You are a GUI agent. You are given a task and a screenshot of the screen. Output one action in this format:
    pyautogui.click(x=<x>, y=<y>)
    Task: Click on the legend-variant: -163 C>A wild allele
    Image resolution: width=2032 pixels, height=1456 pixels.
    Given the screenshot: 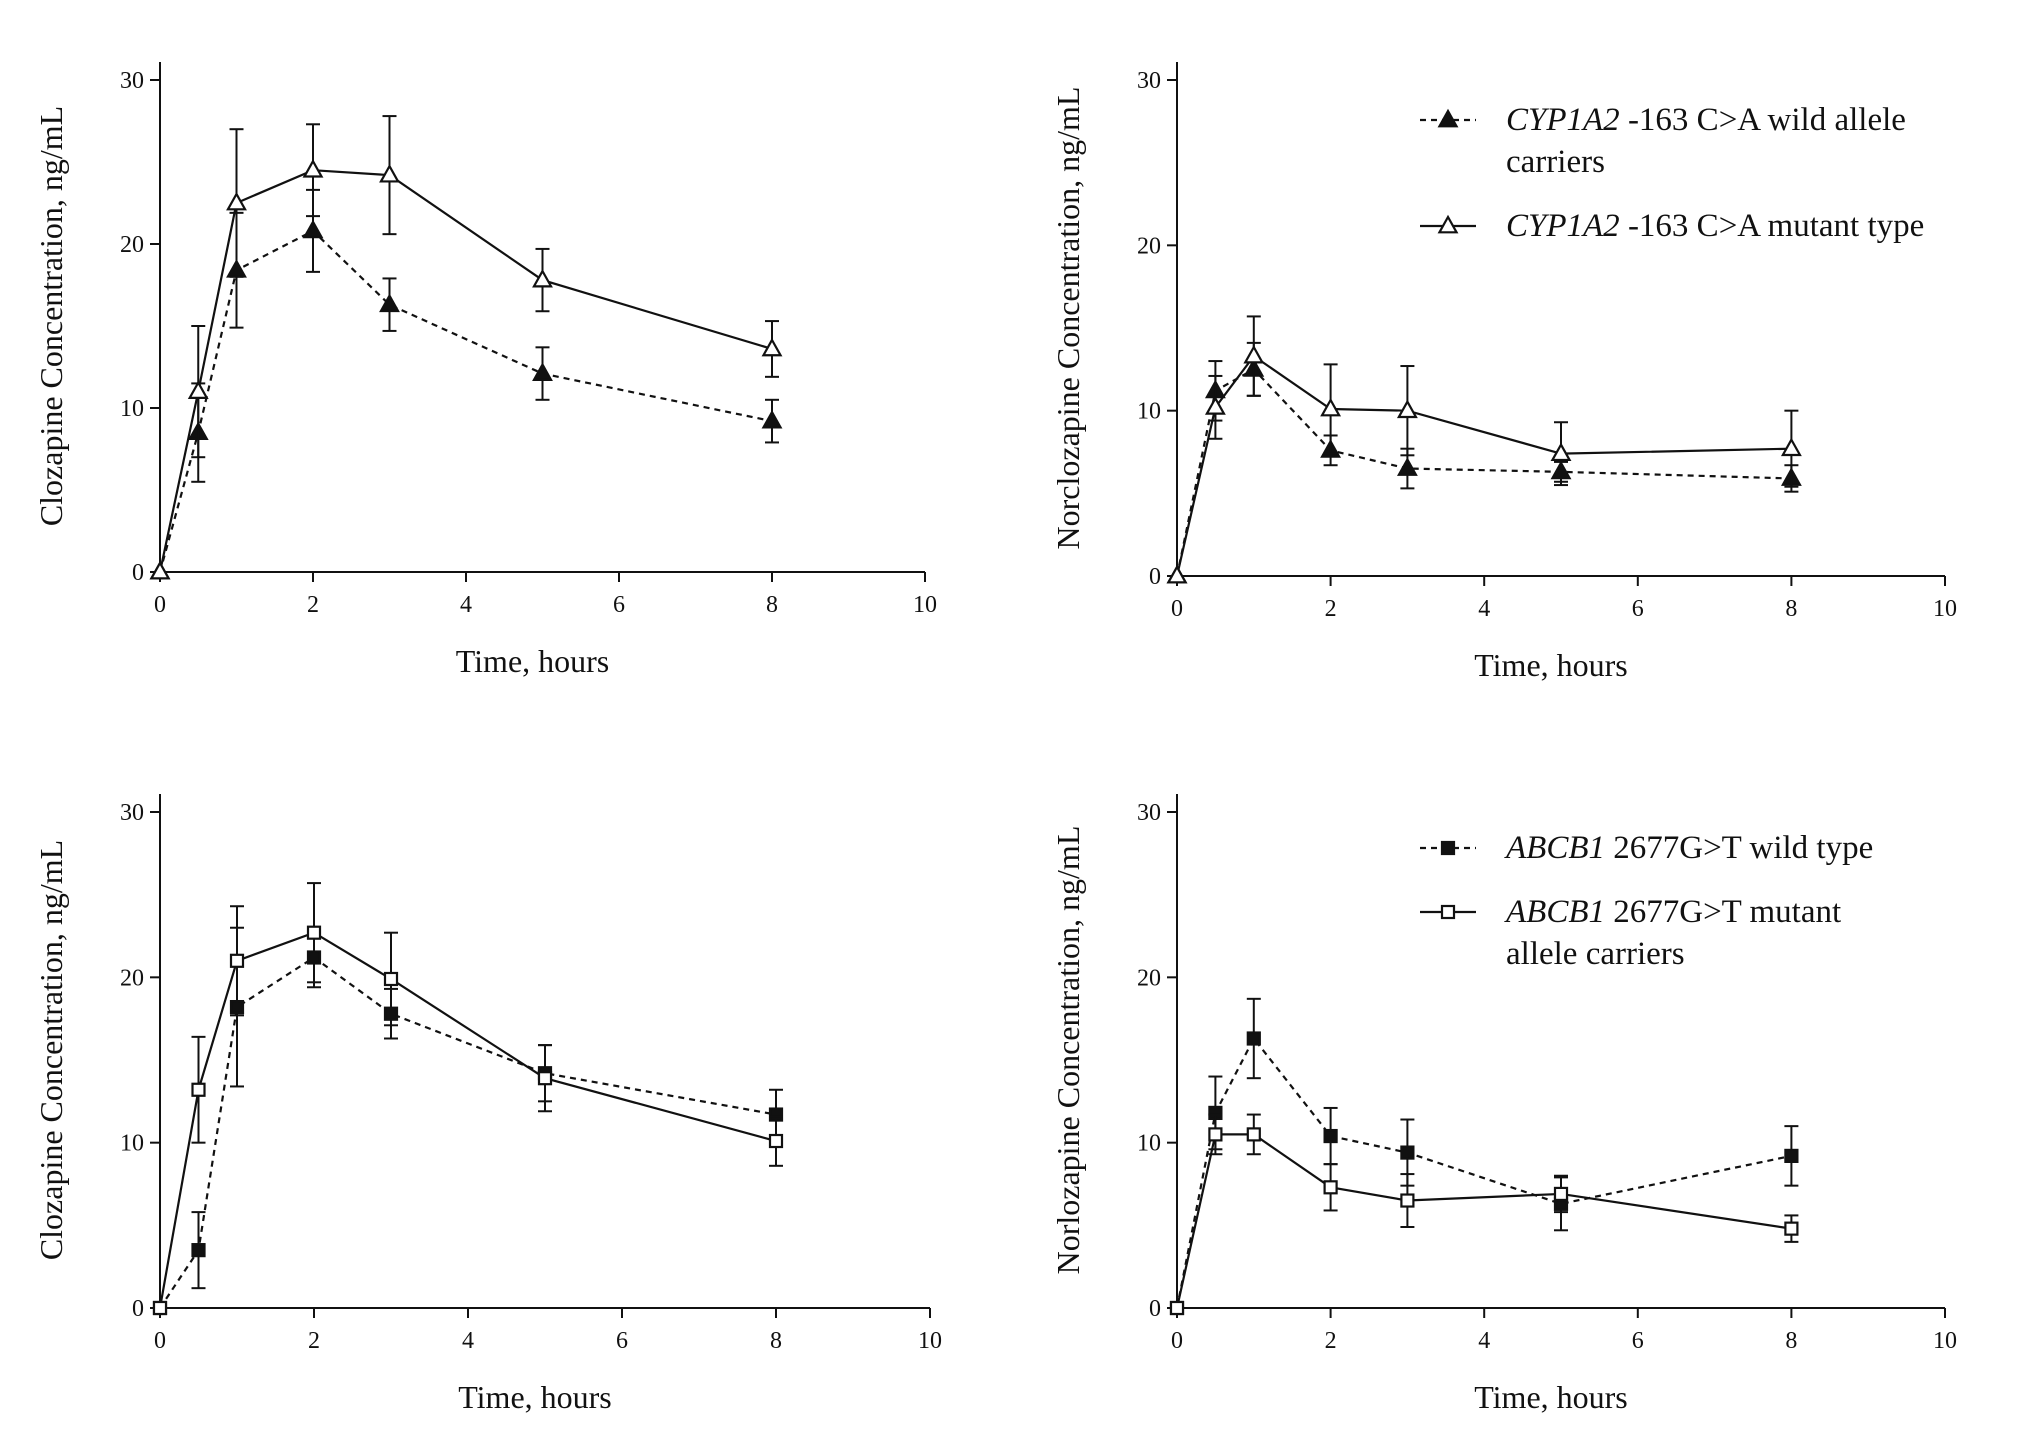 What is the action you would take?
    pyautogui.click(x=1763, y=120)
    